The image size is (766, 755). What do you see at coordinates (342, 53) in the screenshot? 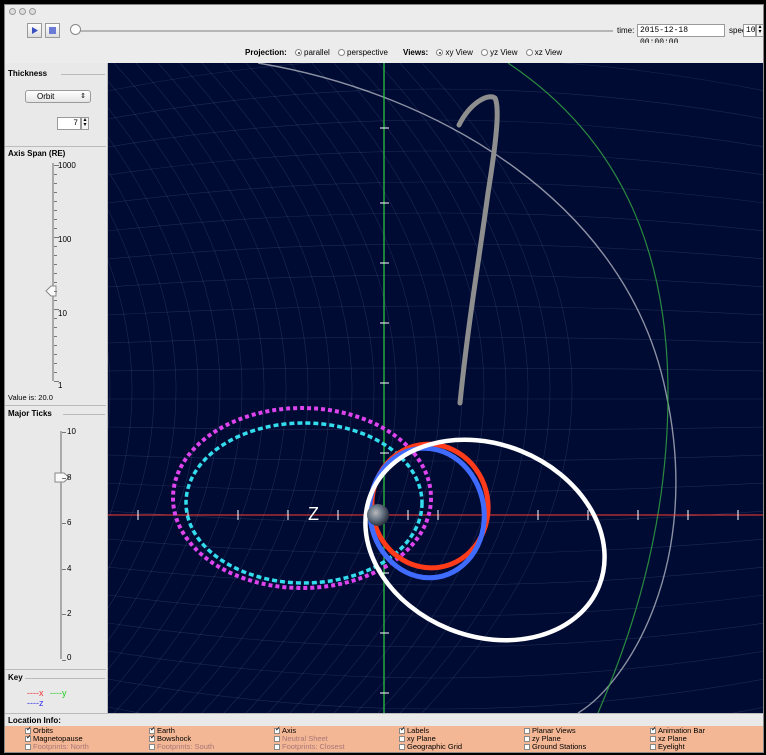
I see `projection-perspective-radio` at bounding box center [342, 53].